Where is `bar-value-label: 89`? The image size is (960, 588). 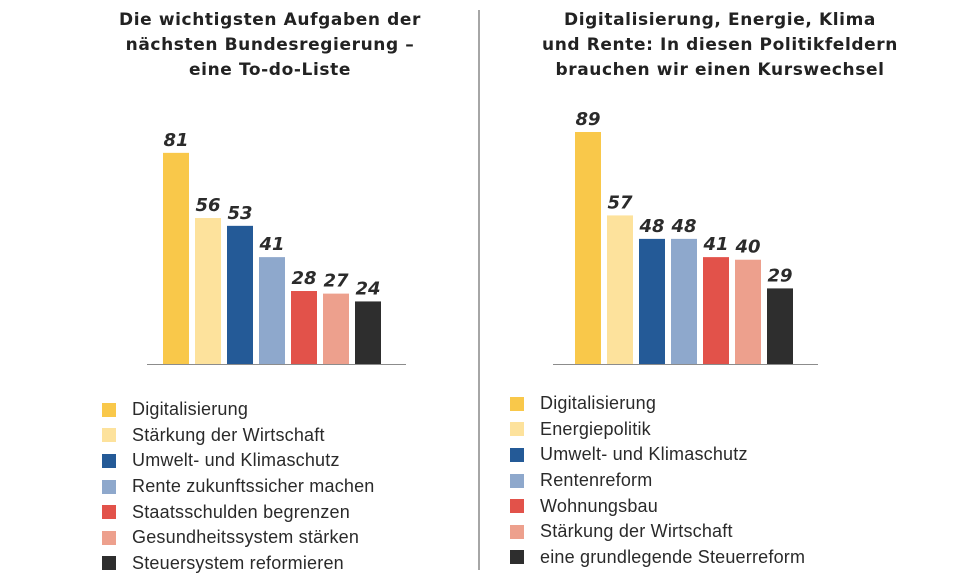 bar-value-label: 89 is located at coordinates (587, 119).